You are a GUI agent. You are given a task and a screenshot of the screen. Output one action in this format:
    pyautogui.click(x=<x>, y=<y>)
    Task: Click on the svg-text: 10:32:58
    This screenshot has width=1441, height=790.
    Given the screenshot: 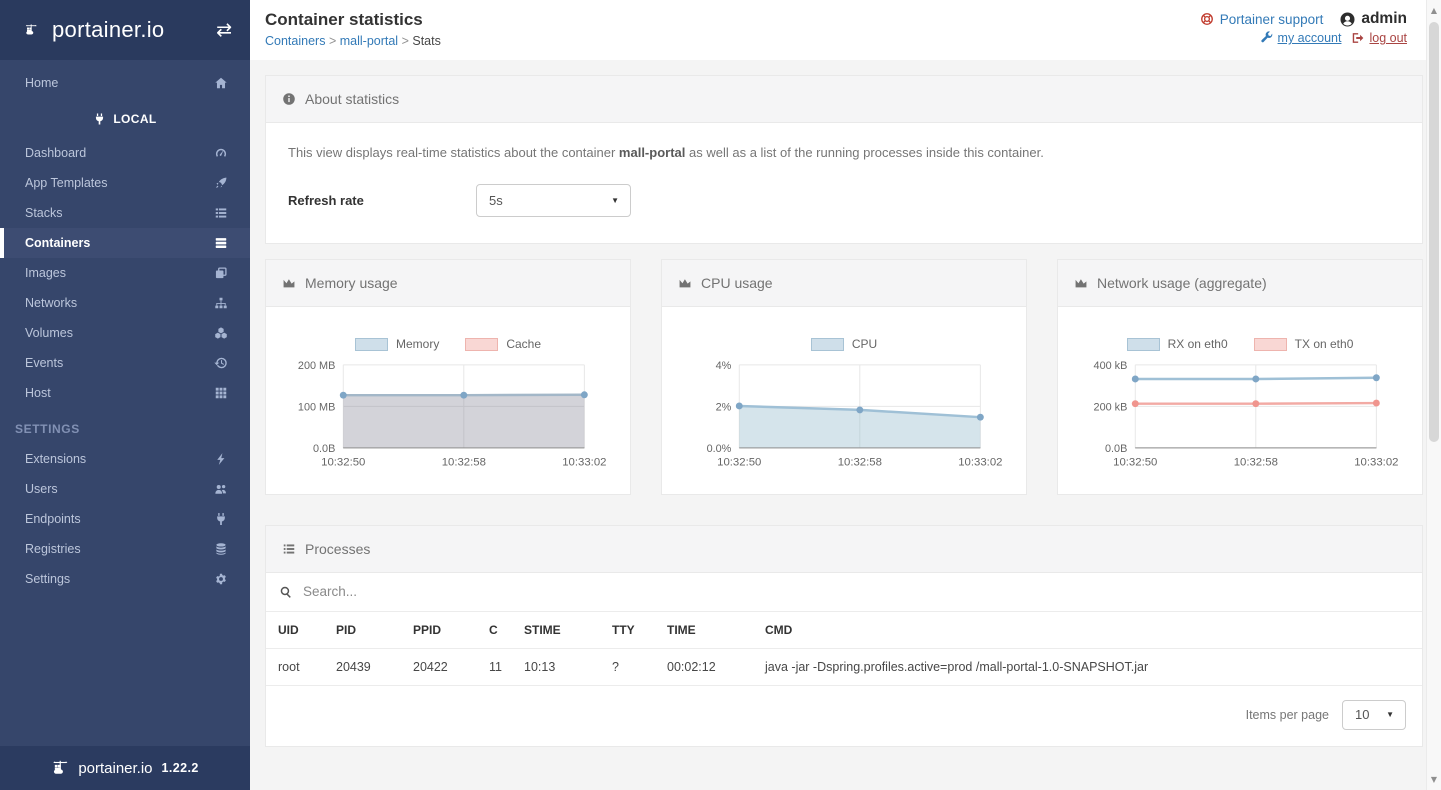 What is the action you would take?
    pyautogui.click(x=1256, y=463)
    